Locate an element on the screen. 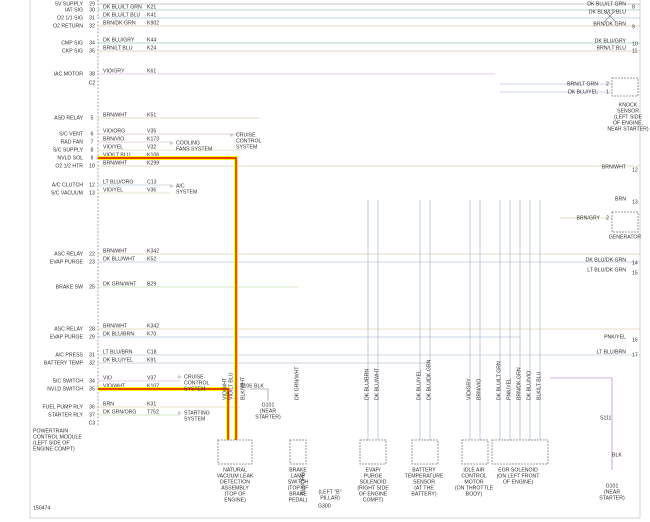  pin-name: A/C CLUTCH is located at coordinates (67, 185).